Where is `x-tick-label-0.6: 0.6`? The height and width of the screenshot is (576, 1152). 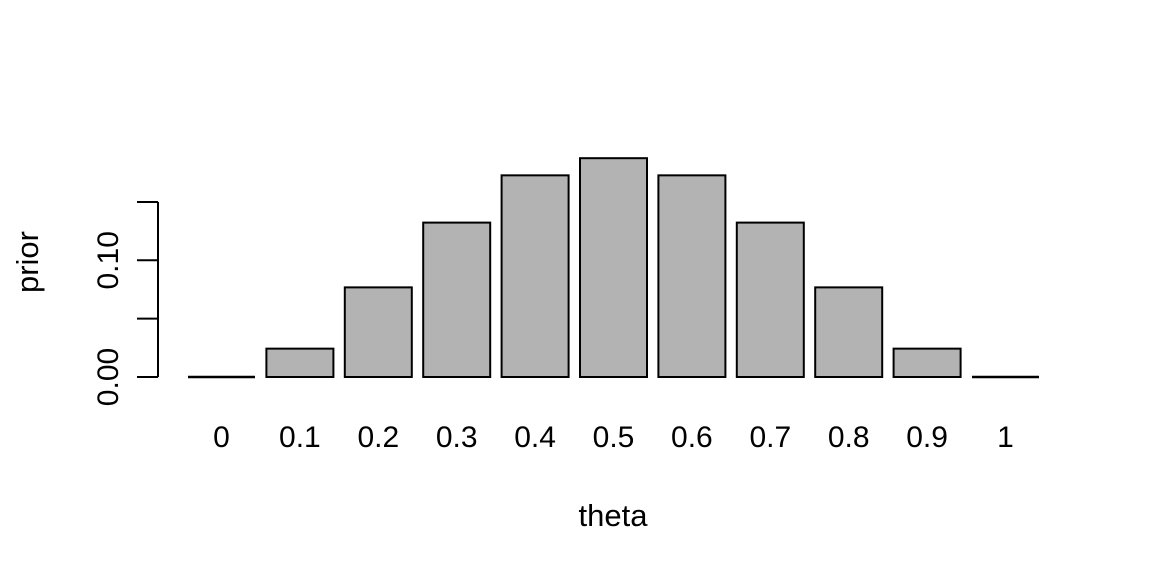 x-tick-label-0.6: 0.6 is located at coordinates (692, 437).